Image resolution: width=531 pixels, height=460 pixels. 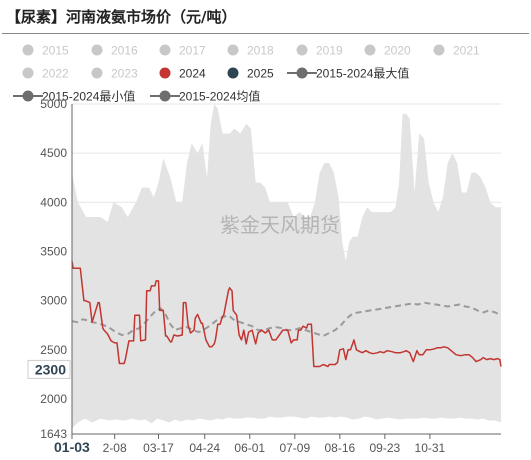 I want to click on legend-item: 2015-2024最大值, so click(x=348, y=73).